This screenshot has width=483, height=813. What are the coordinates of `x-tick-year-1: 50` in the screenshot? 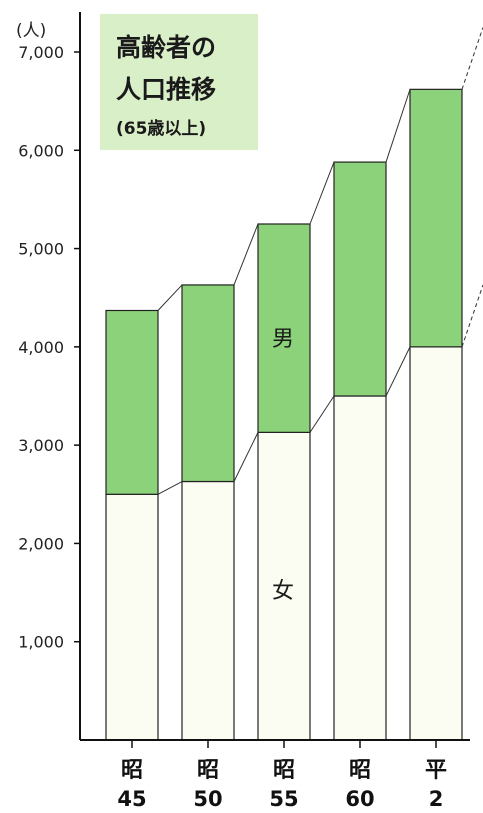 It's located at (207, 799).